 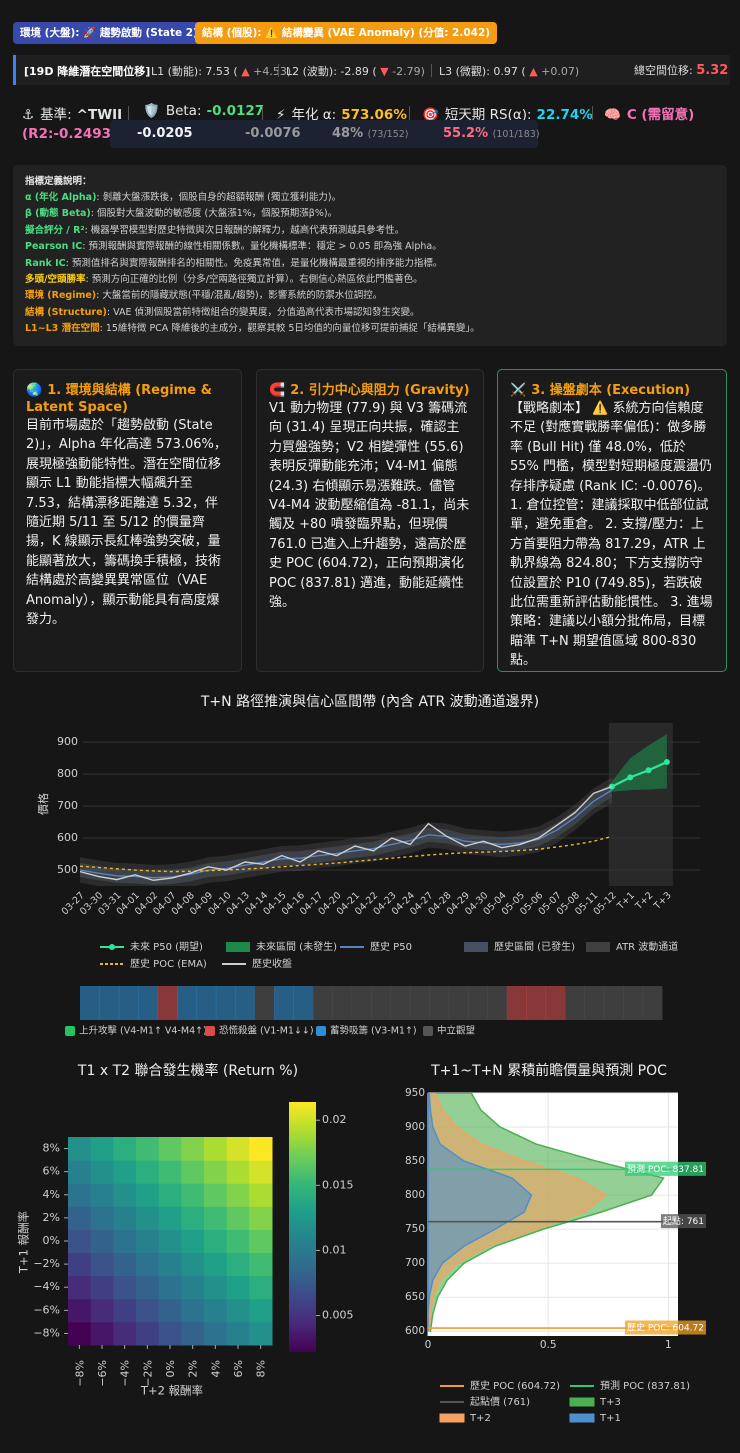 I want to click on y-tick-label: 8%, so click(x=51, y=1148).